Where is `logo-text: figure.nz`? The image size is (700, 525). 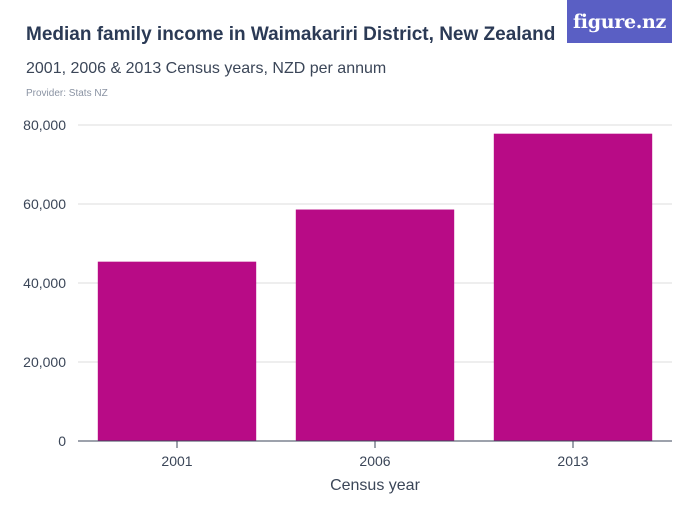 logo-text: figure.nz is located at coordinates (619, 21).